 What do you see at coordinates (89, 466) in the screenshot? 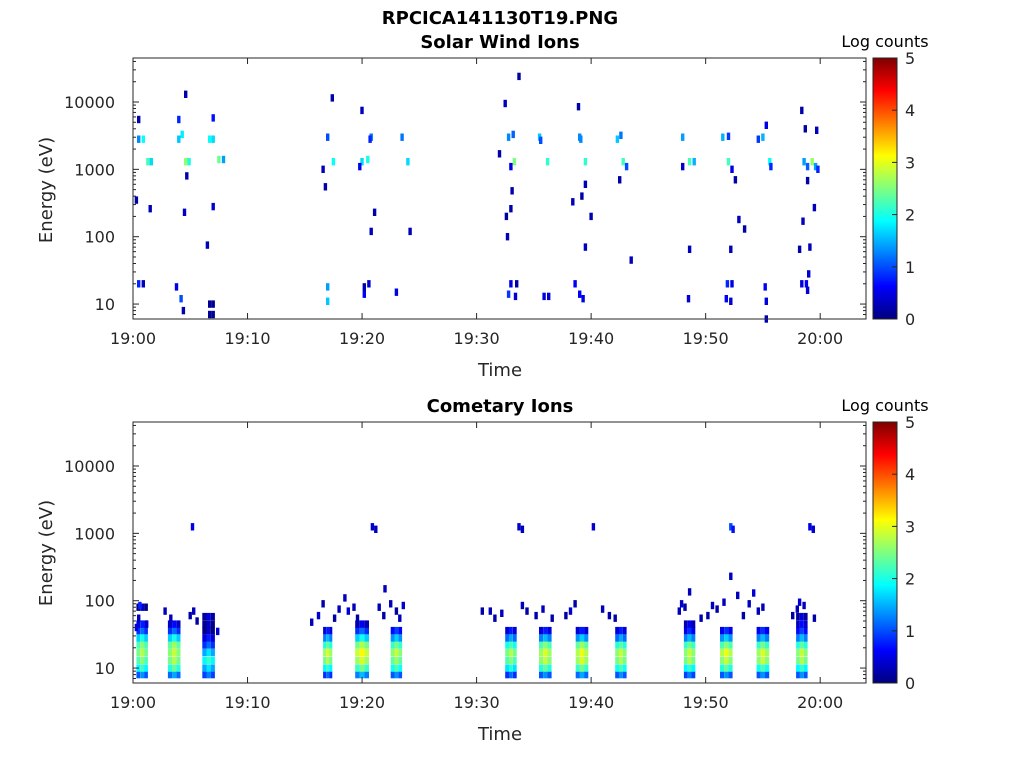
I see `y-tick-label: 10000` at bounding box center [89, 466].